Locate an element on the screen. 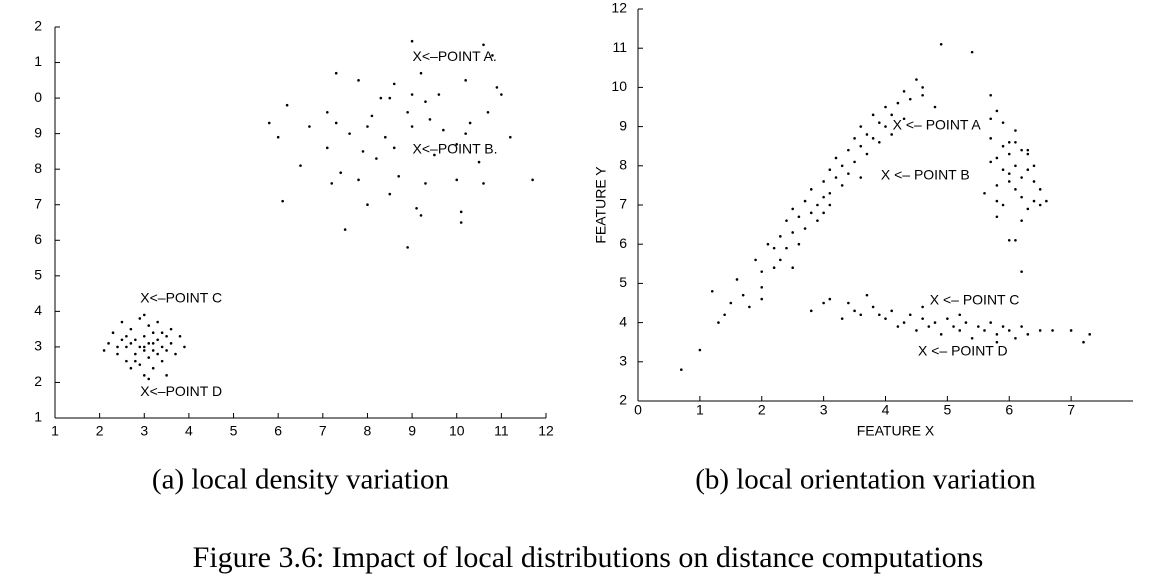  y-axis-label: FEATURE Y is located at coordinates (601, 205).